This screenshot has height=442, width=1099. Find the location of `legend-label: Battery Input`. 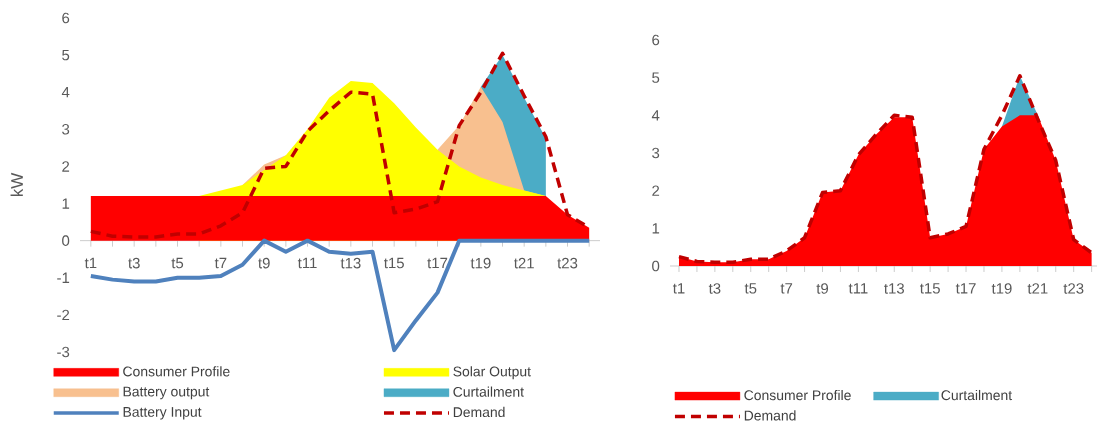

legend-label: Battery Input is located at coordinates (162, 413).